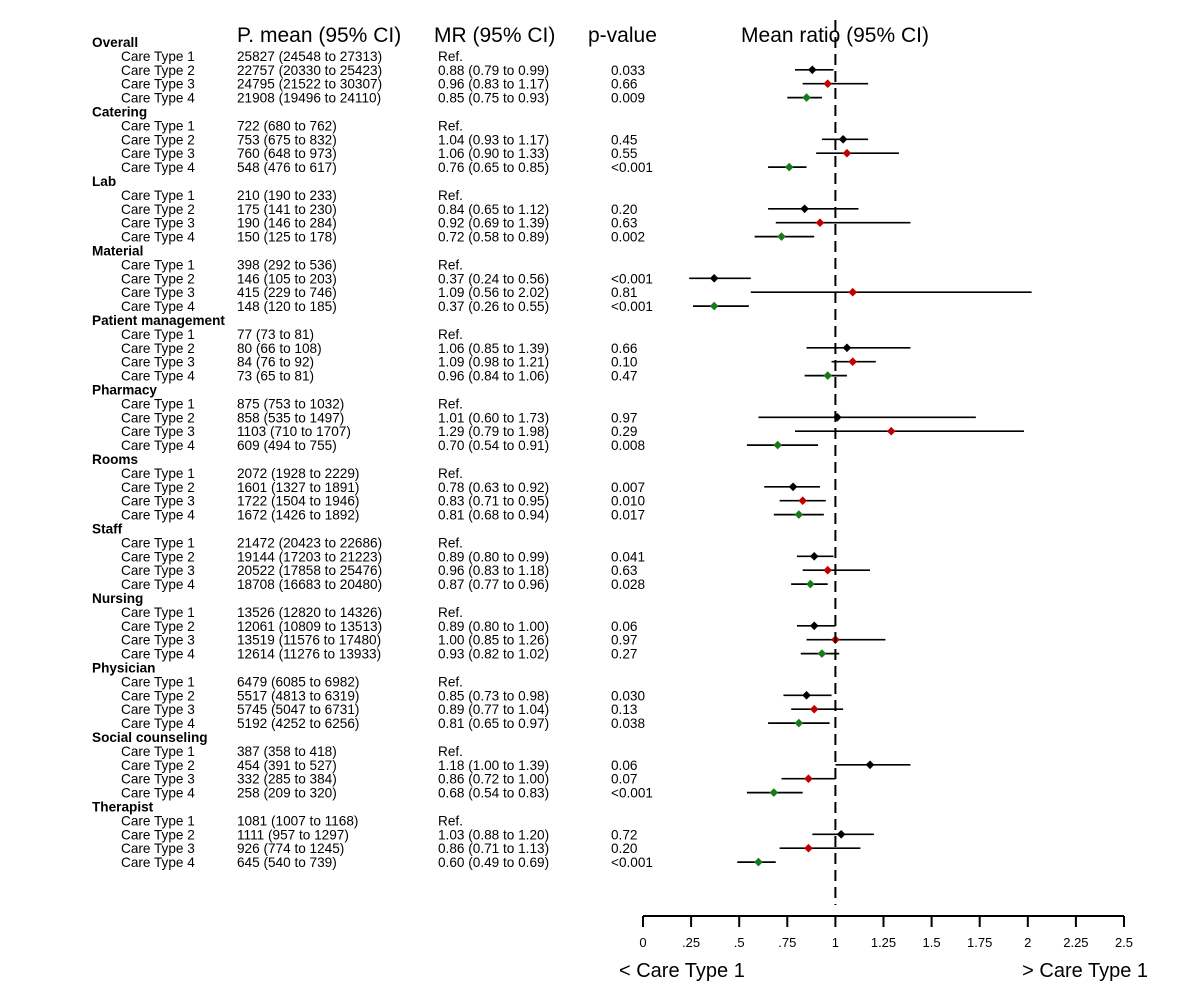 The image size is (1200, 1002). I want to click on x-tick-label: .25, so click(691, 942).